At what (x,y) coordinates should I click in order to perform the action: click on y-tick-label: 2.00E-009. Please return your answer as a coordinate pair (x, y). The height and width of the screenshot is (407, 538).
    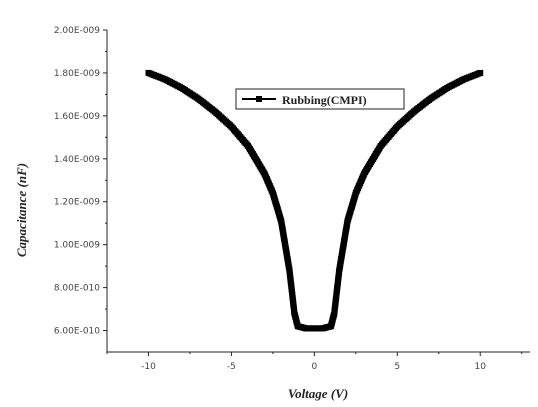
    Looking at the image, I should click on (77, 31).